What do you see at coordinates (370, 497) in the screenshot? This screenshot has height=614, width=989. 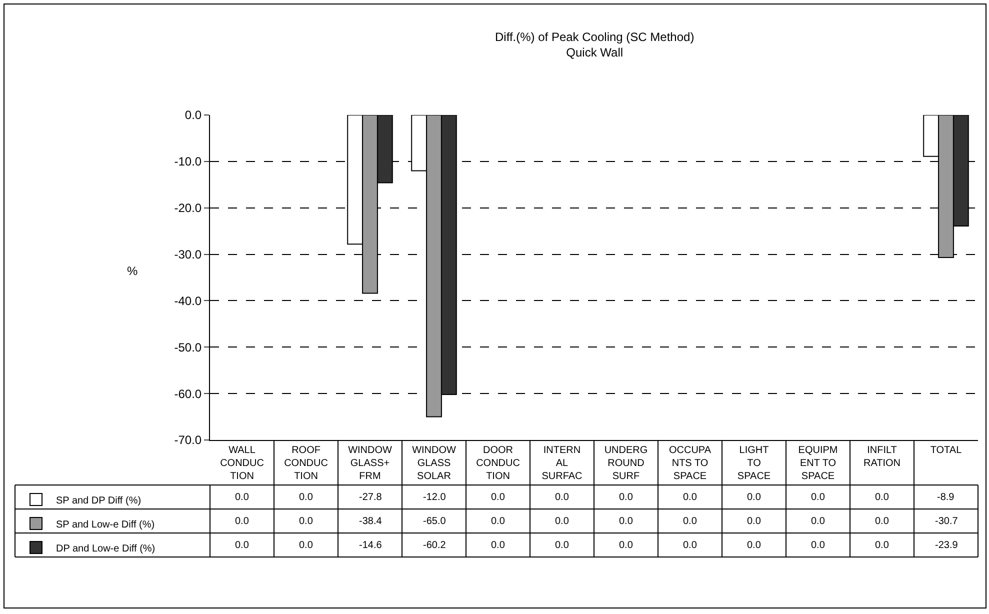 I see `data-label: -27.8` at bounding box center [370, 497].